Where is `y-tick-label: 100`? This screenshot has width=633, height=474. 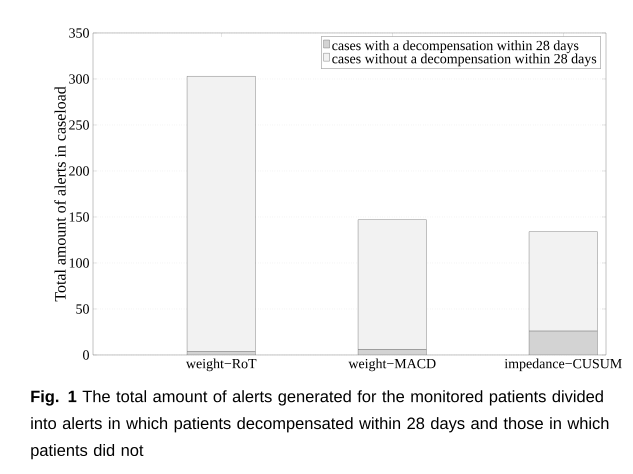
y-tick-label: 100 is located at coordinates (79, 263).